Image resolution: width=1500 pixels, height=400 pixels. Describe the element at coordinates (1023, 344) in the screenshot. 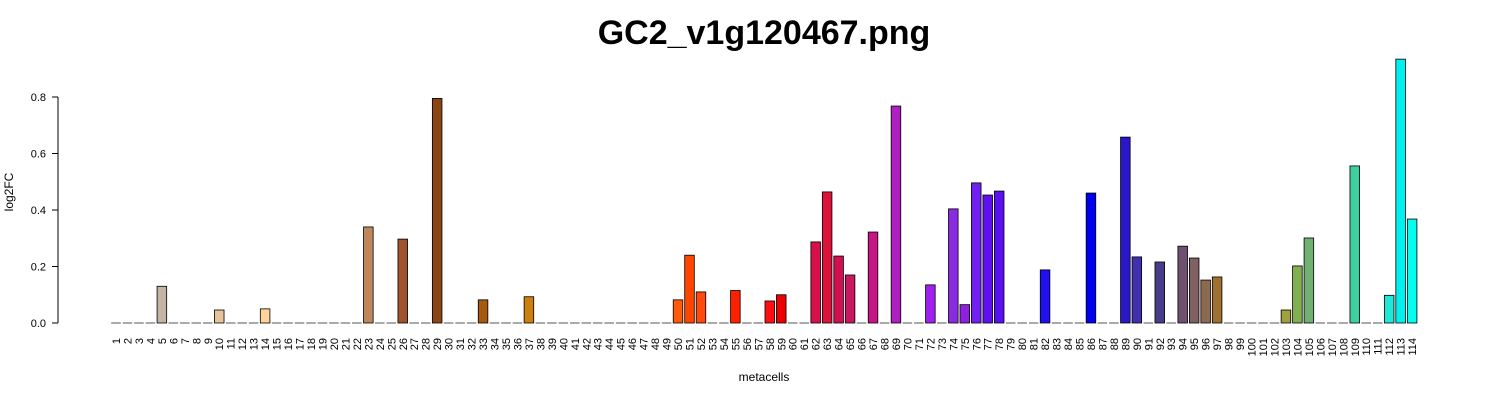

I see `x-tick-label: 80` at that location.